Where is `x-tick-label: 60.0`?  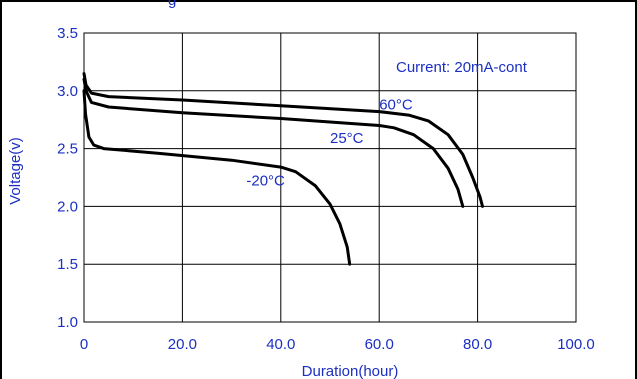 x-tick-label: 60.0 is located at coordinates (379, 344).